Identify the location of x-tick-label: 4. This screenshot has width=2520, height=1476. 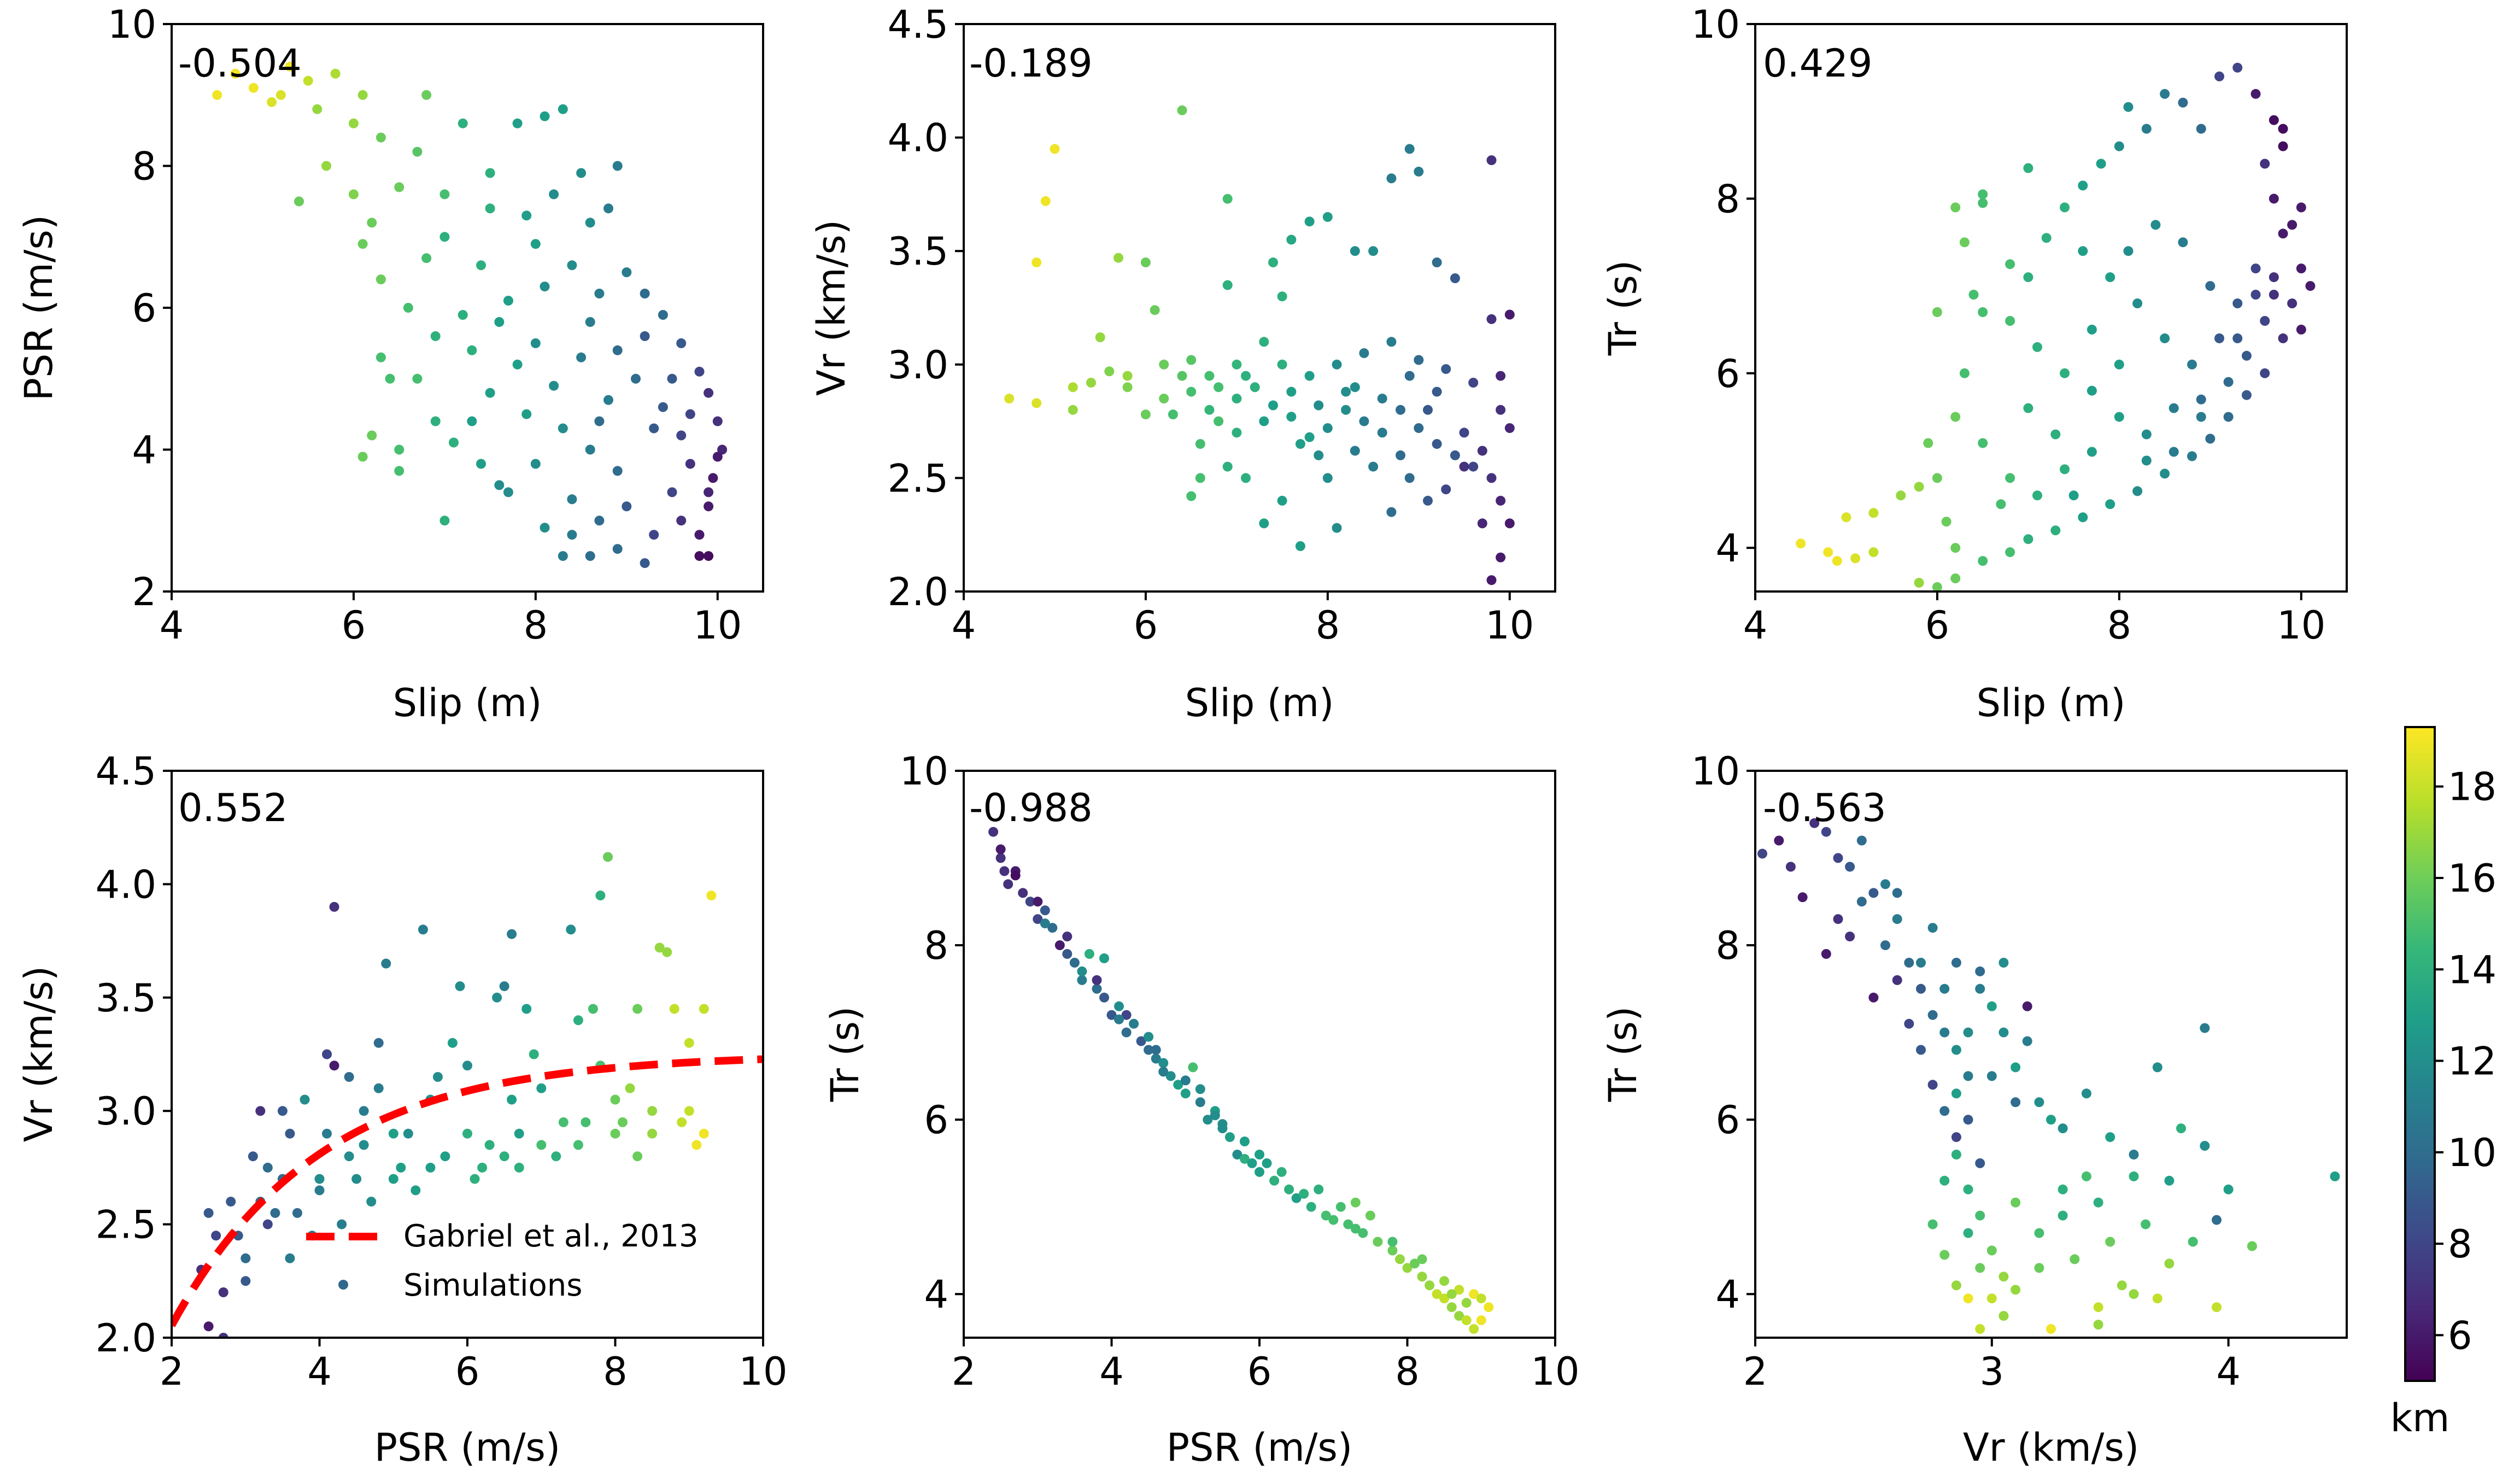
(172, 625).